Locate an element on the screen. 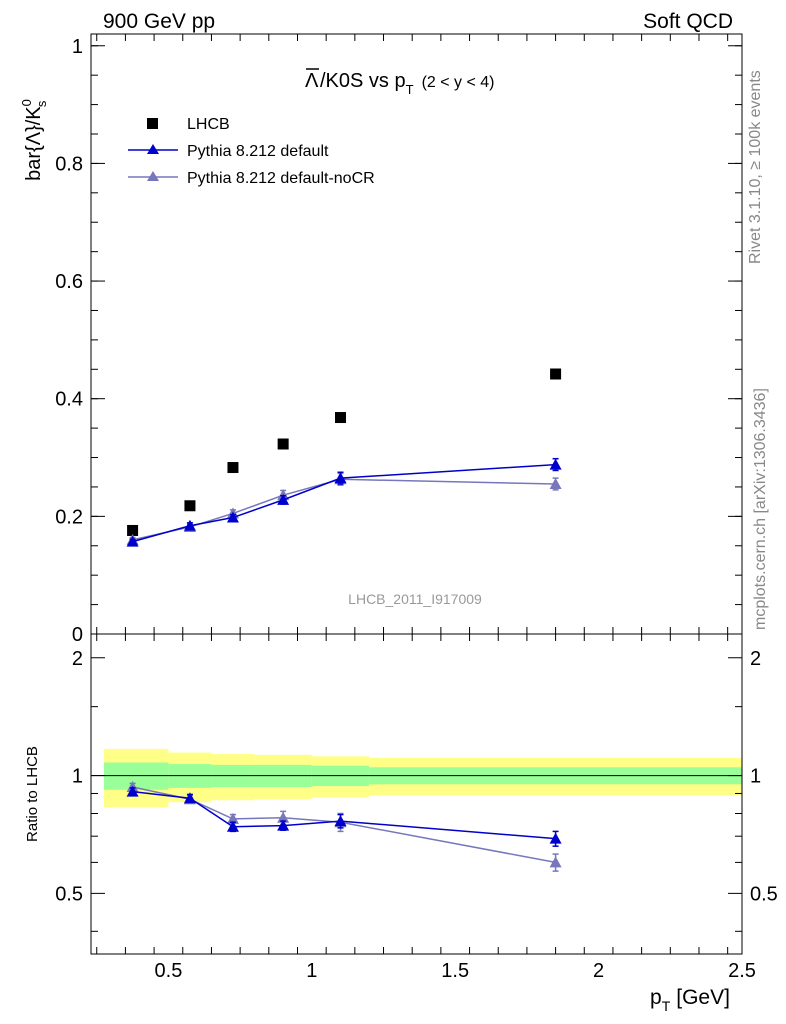 The height and width of the screenshot is (1024, 786). legend-label-nocr: Pythia 8.212 default-noCR is located at coordinates (281, 178).